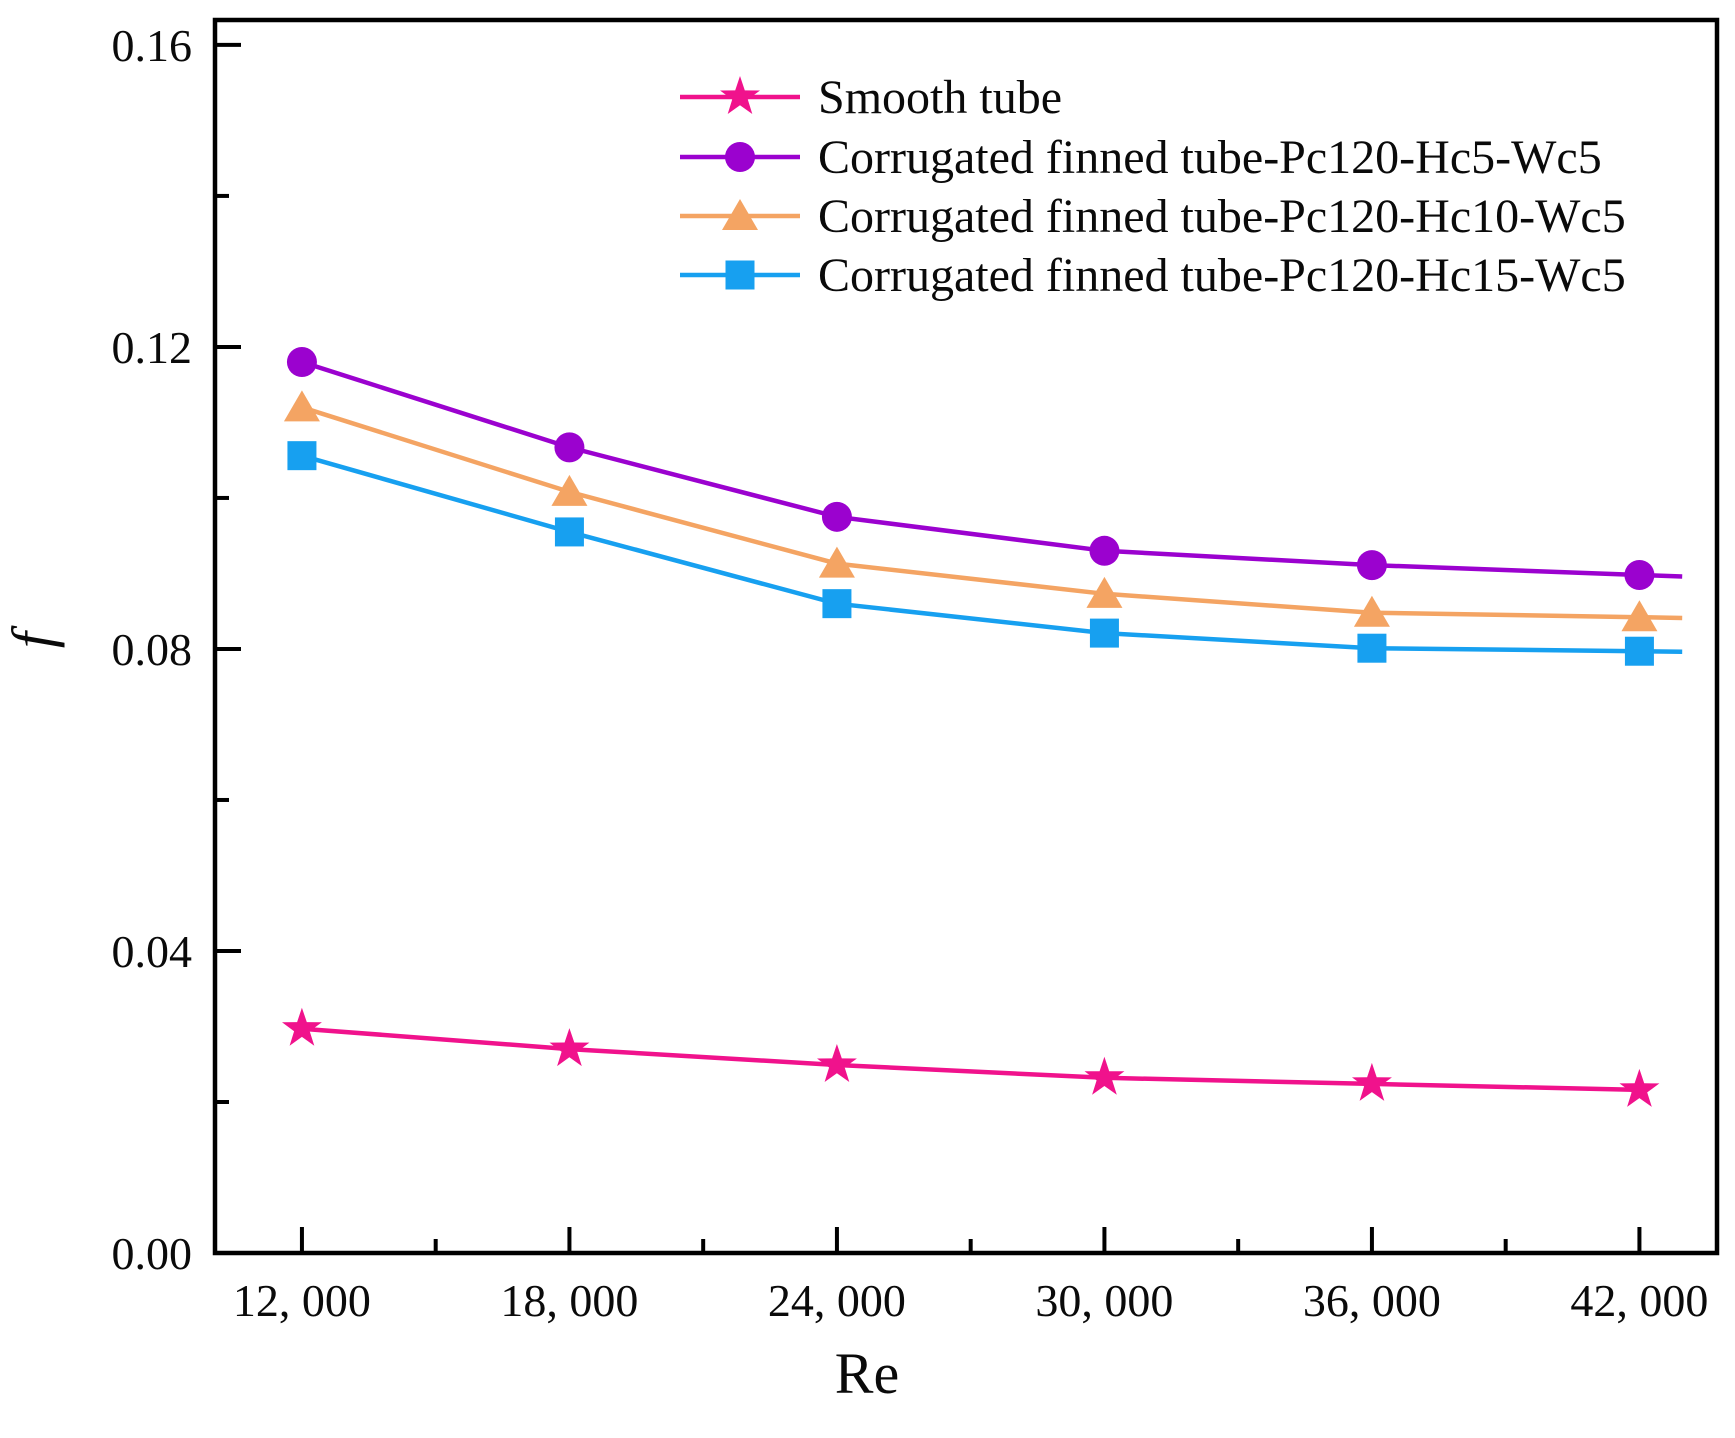 This screenshot has height=1438, width=1735. What do you see at coordinates (740, 275) in the screenshot?
I see `legend-marker-square` at bounding box center [740, 275].